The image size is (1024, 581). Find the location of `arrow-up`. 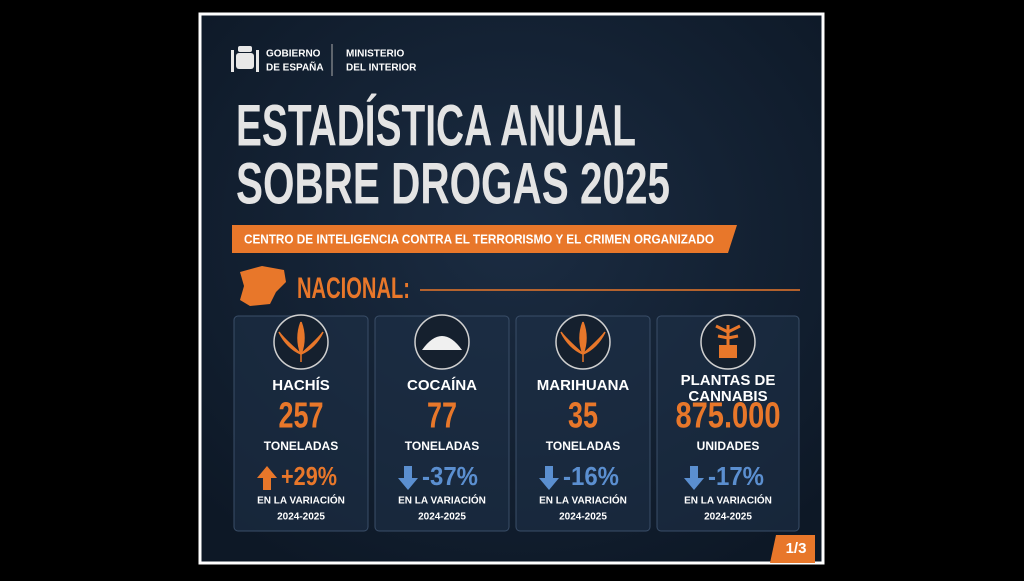

arrow-up is located at coordinates (267, 478).